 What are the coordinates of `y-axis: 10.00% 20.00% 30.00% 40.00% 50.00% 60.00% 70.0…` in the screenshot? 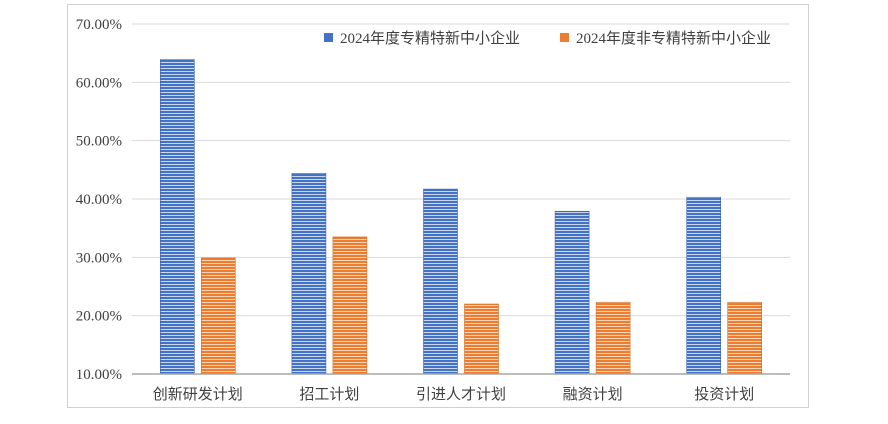 It's located at (99, 200).